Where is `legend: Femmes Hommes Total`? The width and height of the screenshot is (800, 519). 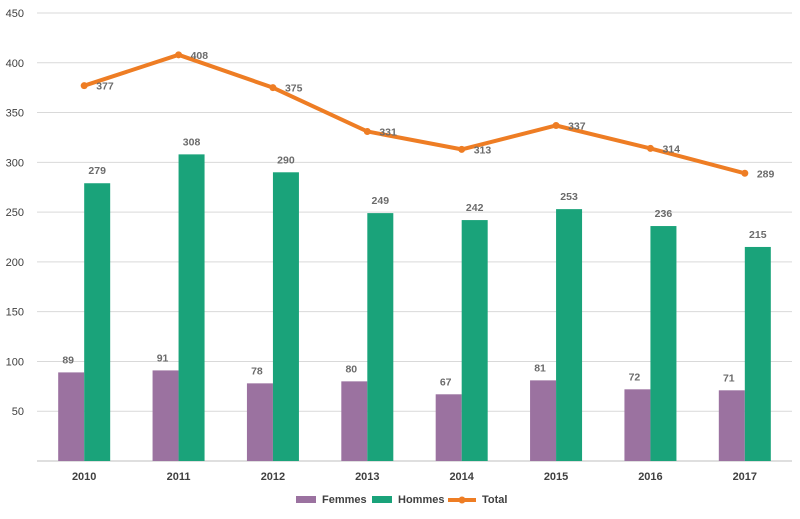 legend: Femmes Hommes Total is located at coordinates (401, 500).